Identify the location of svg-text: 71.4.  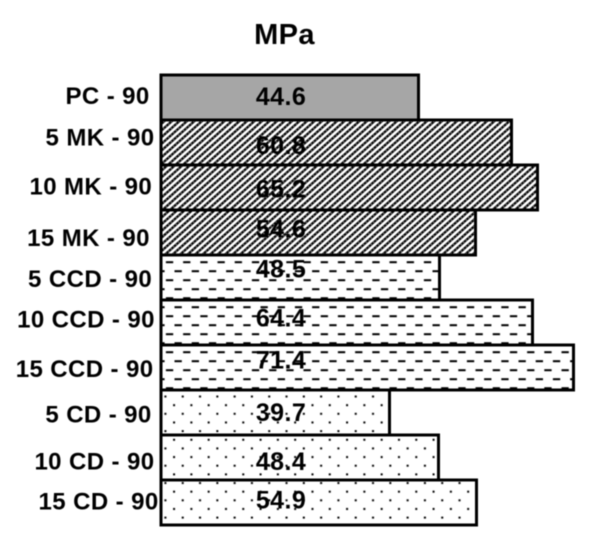
(281, 360).